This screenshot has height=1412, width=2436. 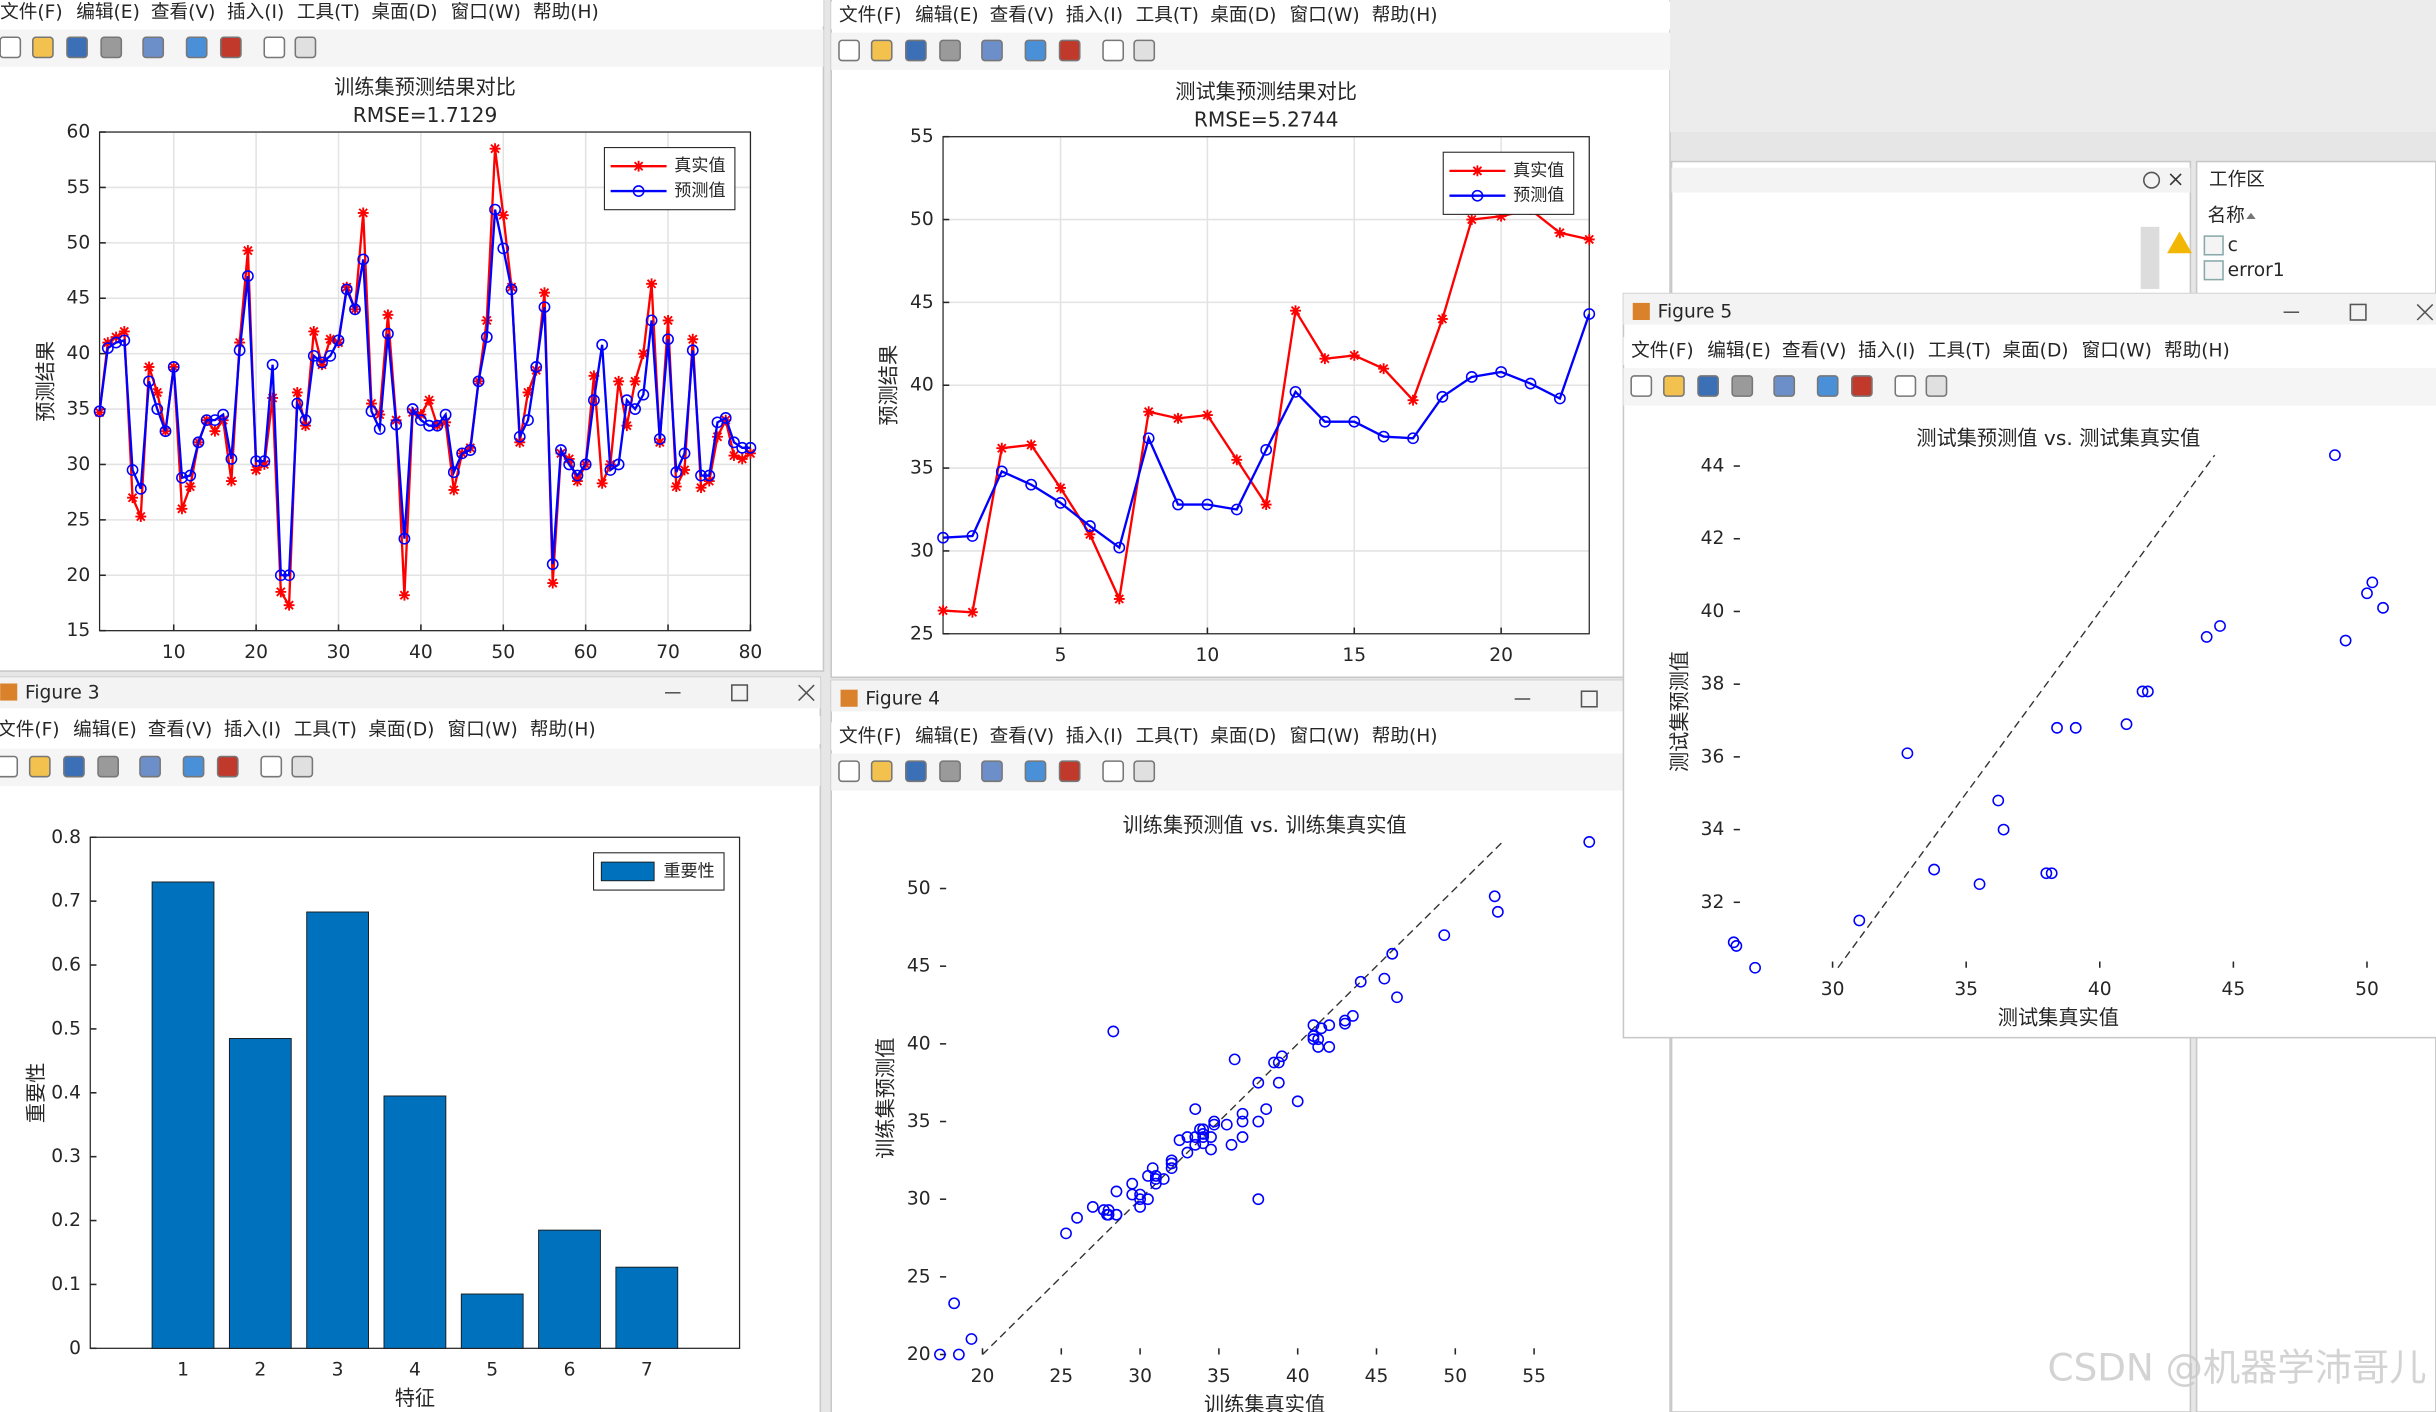 I want to click on panel-menu-button, so click(x=2152, y=180).